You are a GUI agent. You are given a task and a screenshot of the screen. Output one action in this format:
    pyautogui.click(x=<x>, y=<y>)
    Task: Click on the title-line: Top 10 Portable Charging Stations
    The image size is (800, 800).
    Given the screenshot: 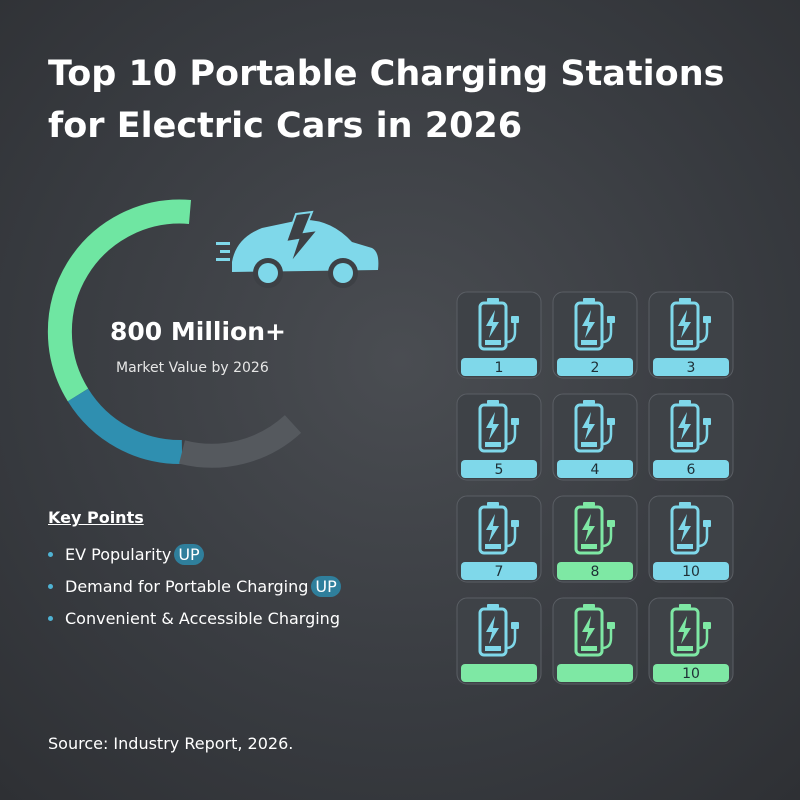 What is the action you would take?
    pyautogui.click(x=386, y=74)
    